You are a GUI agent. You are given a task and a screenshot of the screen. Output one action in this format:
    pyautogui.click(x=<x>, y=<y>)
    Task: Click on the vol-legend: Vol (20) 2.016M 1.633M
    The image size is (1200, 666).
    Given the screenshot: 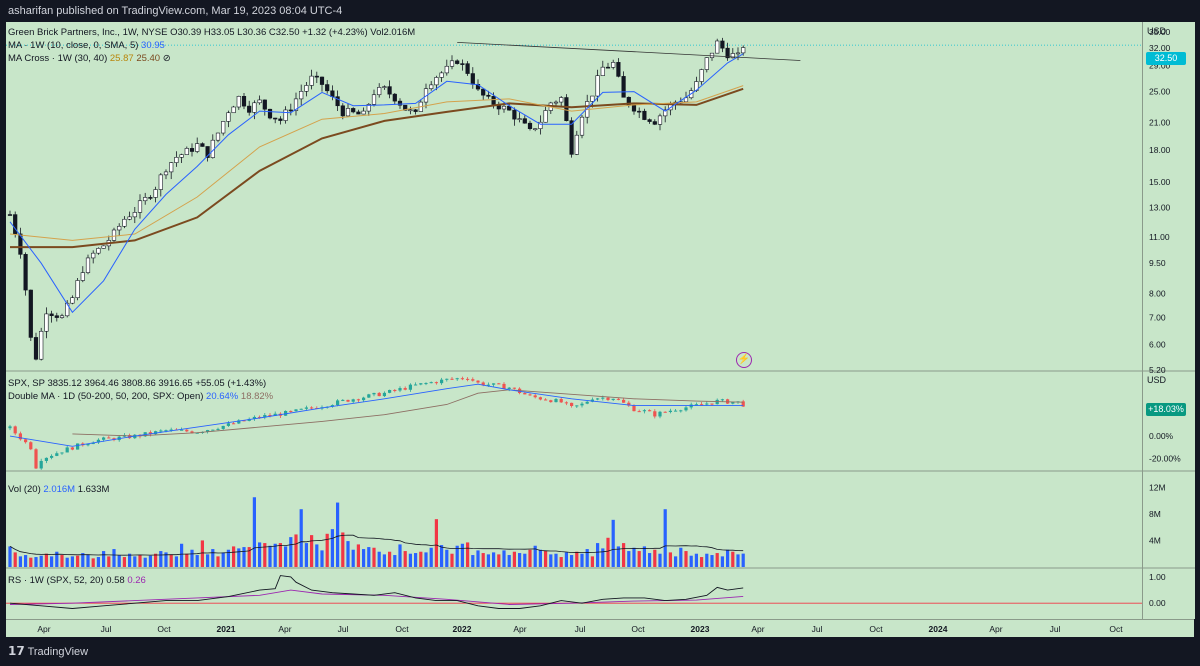 What is the action you would take?
    pyautogui.click(x=58, y=489)
    